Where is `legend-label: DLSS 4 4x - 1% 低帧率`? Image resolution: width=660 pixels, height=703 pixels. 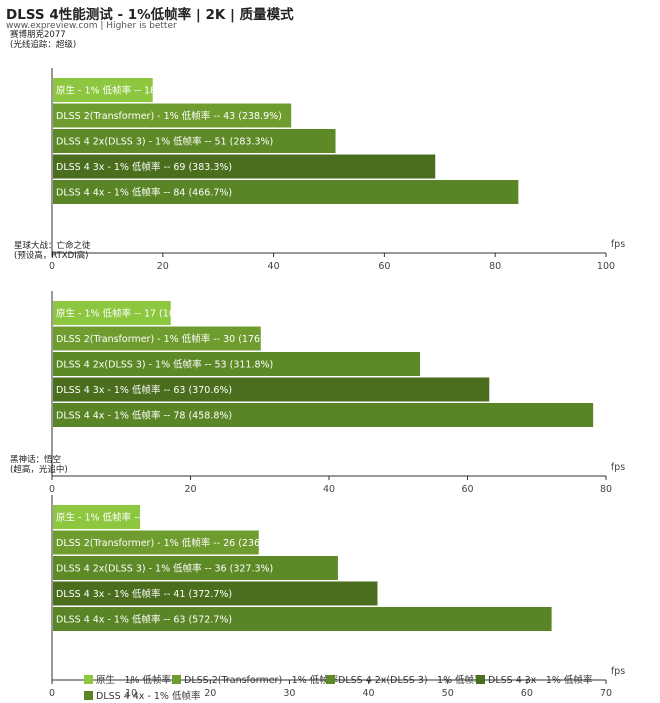
legend-label: DLSS 4 4x - 1% 低帧率 is located at coordinates (148, 696).